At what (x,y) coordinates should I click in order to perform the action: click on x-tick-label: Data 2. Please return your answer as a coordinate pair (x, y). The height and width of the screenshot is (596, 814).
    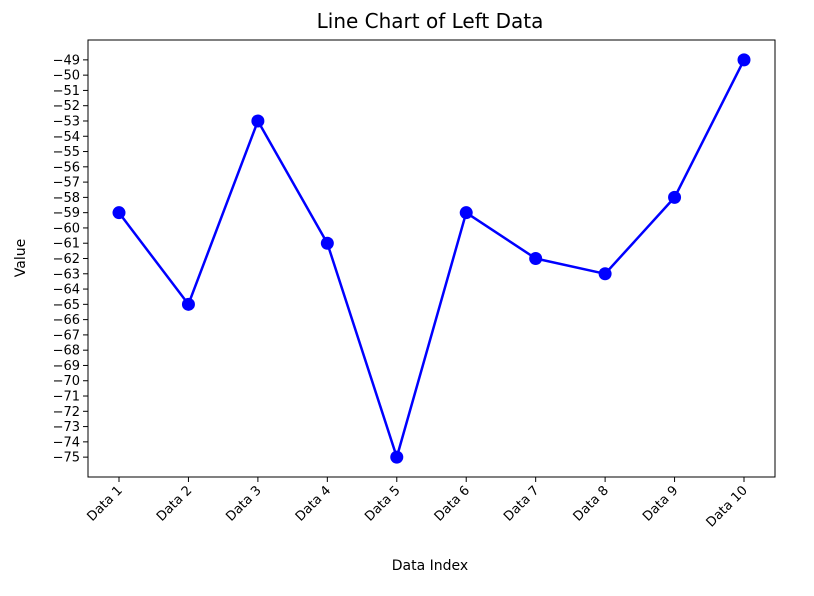
    Looking at the image, I should click on (174, 503).